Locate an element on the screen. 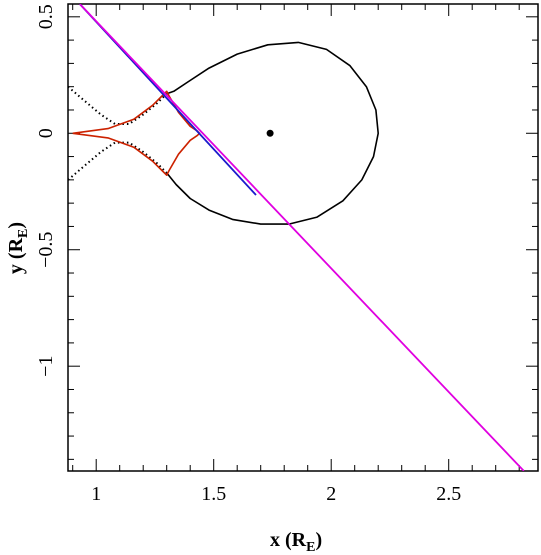 The height and width of the screenshot is (555, 541). y-tick-label: 0.5 is located at coordinates (46, 16).